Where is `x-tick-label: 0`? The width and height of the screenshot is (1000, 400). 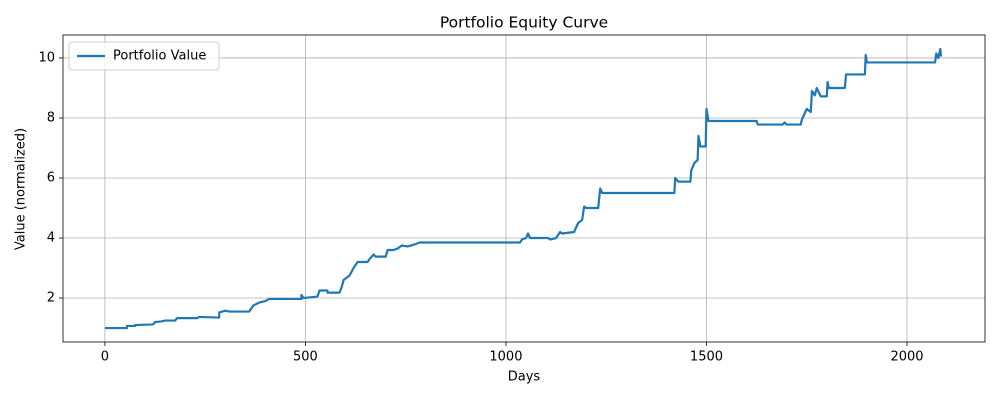 x-tick-label: 0 is located at coordinates (105, 357).